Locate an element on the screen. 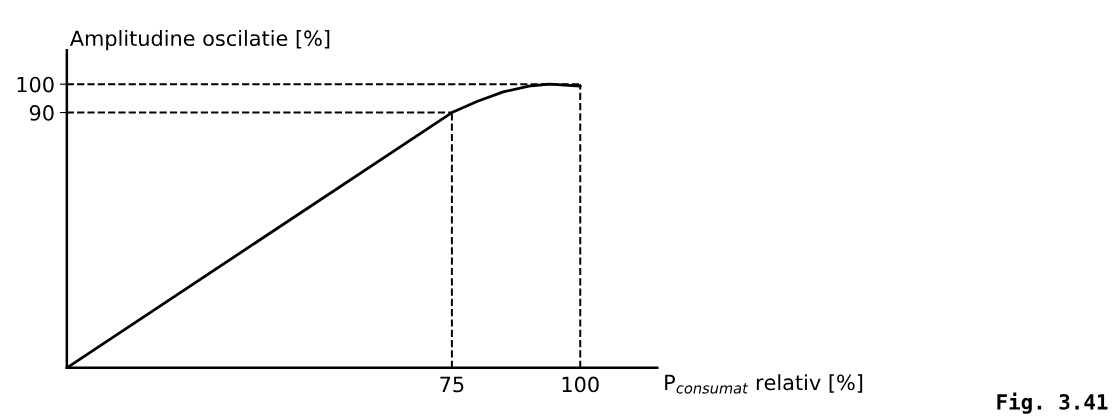 The width and height of the screenshot is (1114, 418). x-axis-title: P$_{consumat}$ relativ [%] is located at coordinates (764, 384).